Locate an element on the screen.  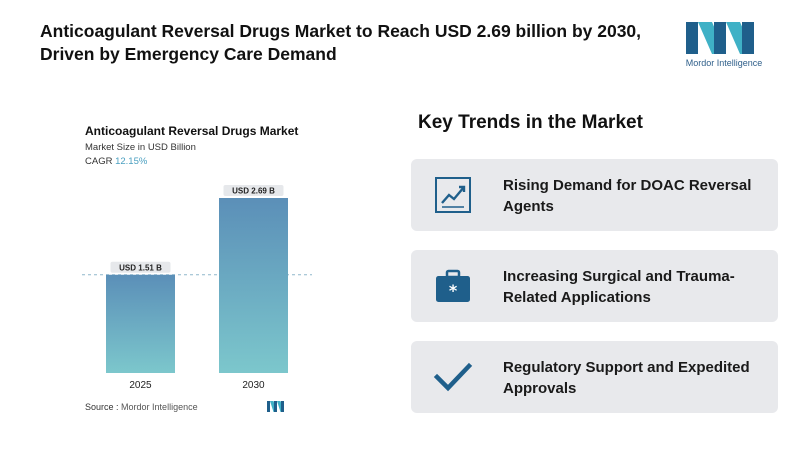
chart-title: Anticoagulant Reversal Drugs Market is located at coordinates (192, 131).